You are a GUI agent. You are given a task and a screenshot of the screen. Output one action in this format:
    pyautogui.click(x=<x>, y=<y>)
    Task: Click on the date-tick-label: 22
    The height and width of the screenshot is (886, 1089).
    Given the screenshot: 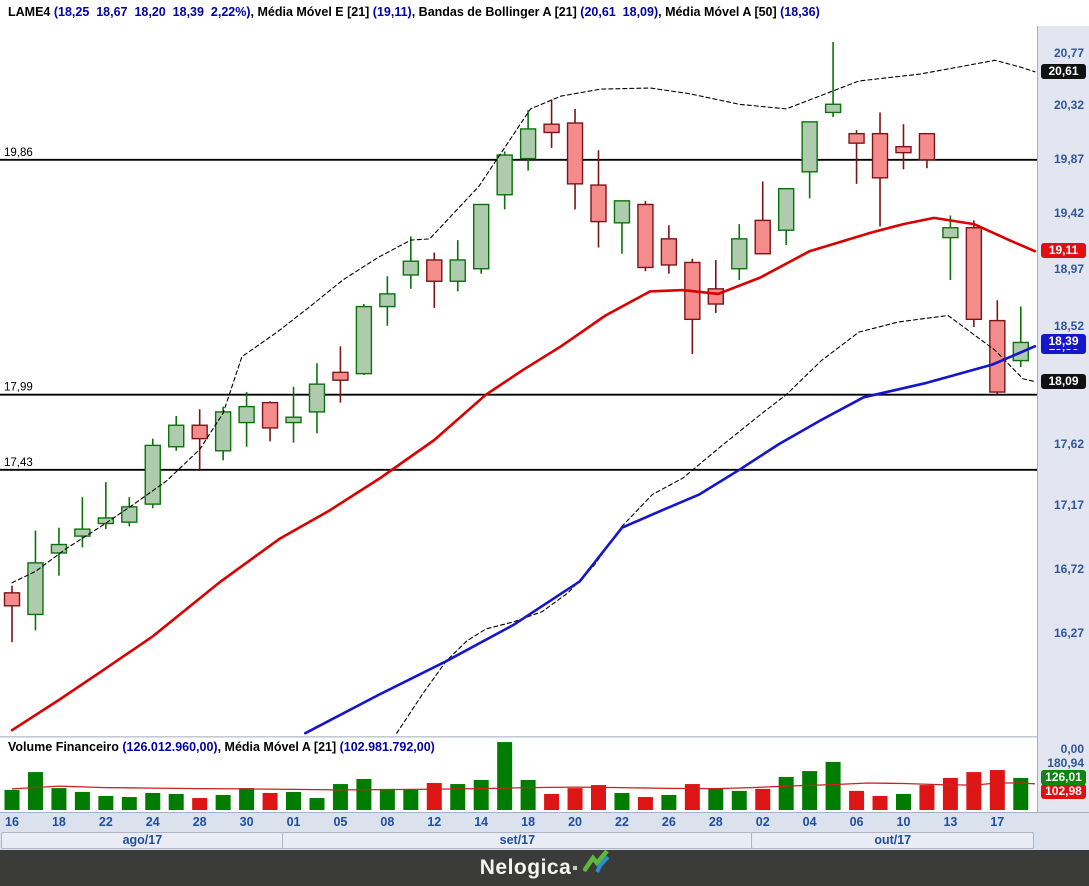 What is the action you would take?
    pyautogui.click(x=105, y=822)
    